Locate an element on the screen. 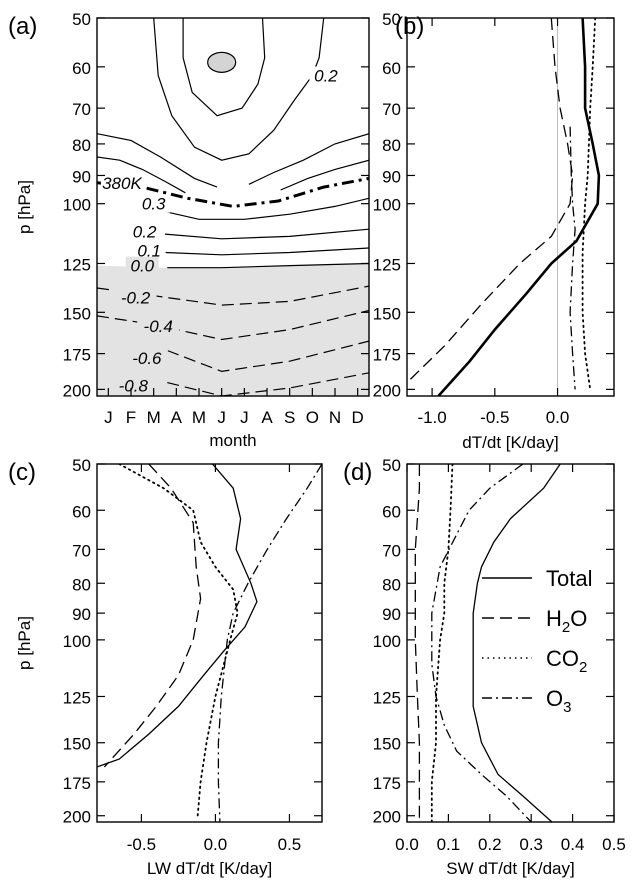 Image resolution: width=635 pixels, height=882 pixels. contour-label: 0.3 is located at coordinates (154, 204).